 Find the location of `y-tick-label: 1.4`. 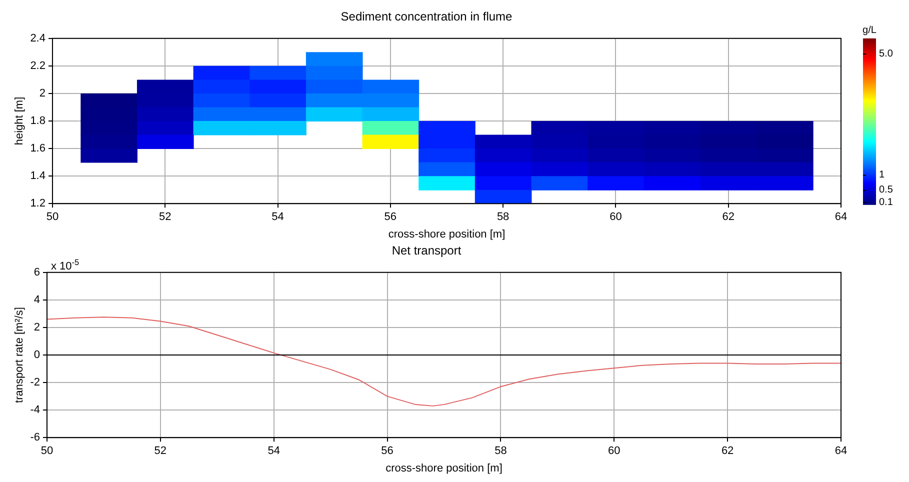

y-tick-label: 1.4 is located at coordinates (38, 176).